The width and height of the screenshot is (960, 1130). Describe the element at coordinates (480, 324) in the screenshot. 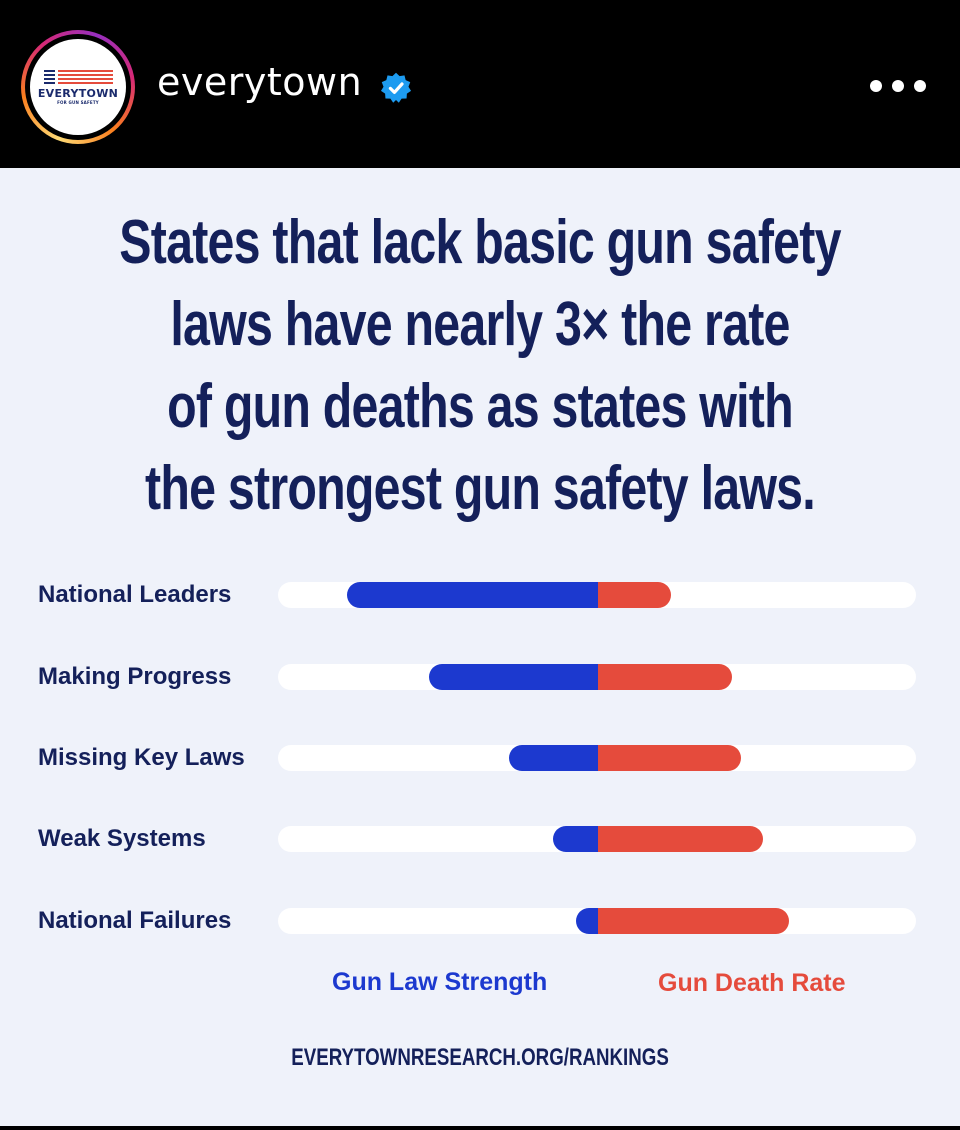

I see `headline-line: laws have nearly 3× the rate` at that location.